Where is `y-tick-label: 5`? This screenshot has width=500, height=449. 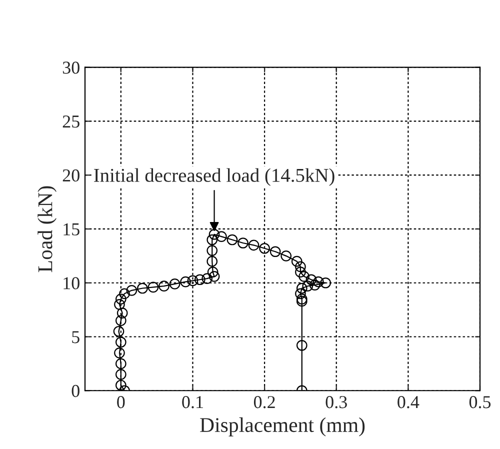 y-tick-label: 5 is located at coordinates (76, 337).